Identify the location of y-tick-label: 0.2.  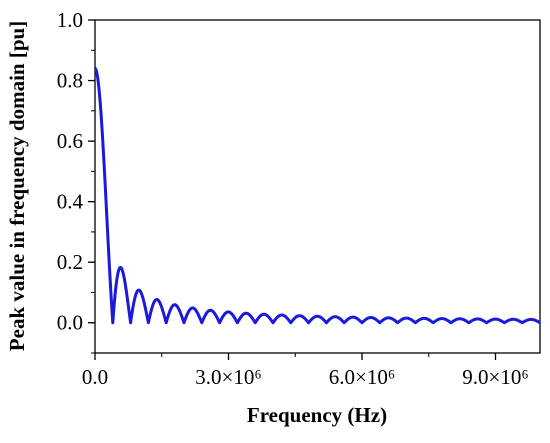
(70, 262).